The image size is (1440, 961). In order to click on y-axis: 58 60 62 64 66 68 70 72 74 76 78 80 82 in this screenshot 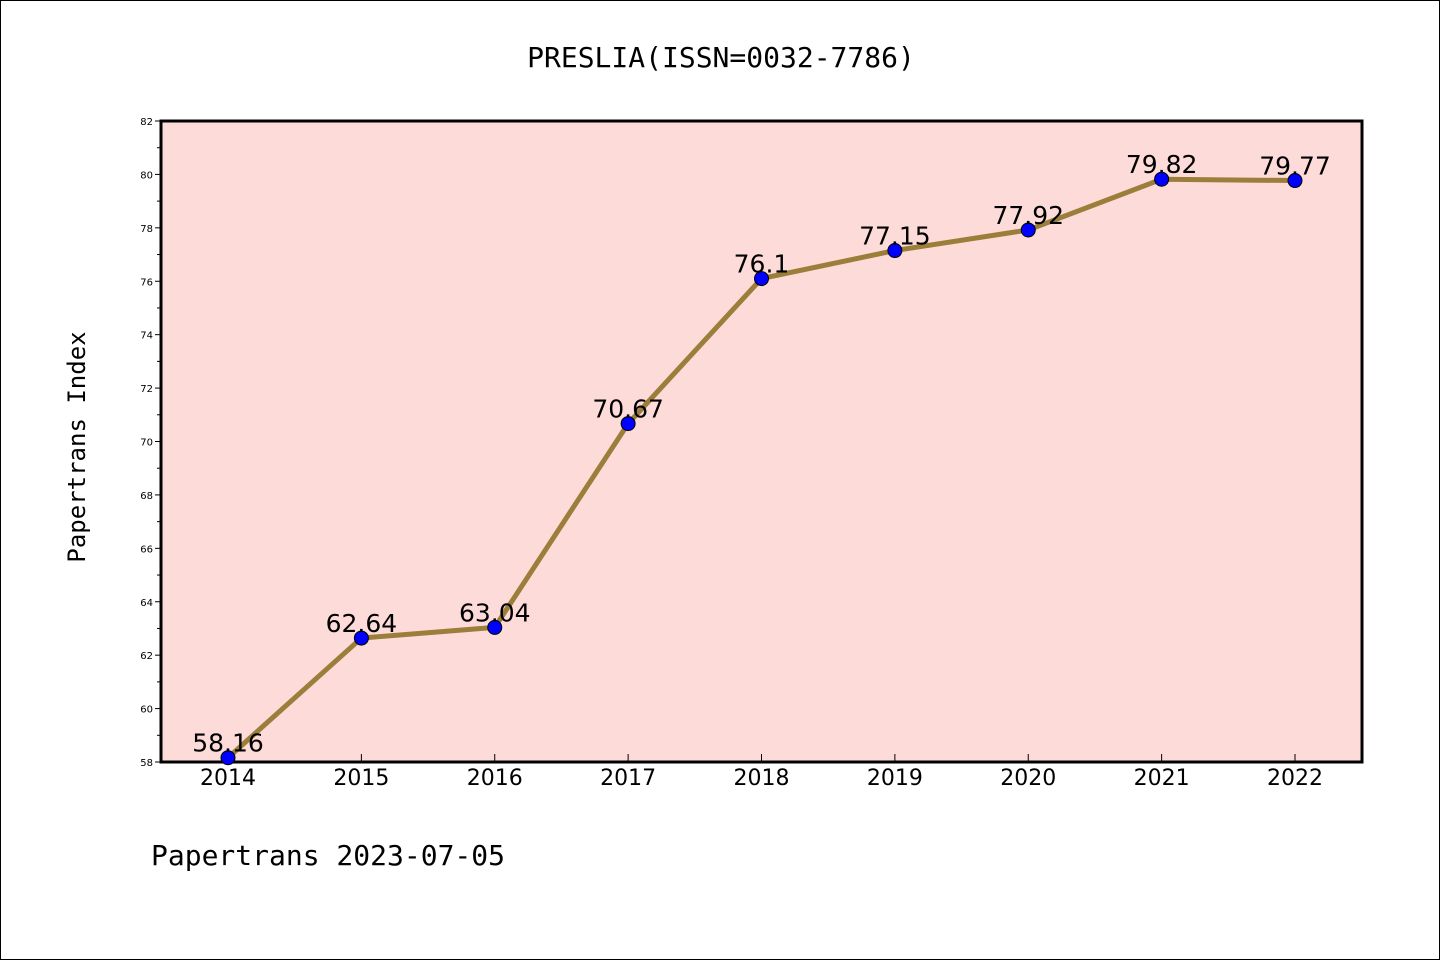, I will do `click(150, 443)`.